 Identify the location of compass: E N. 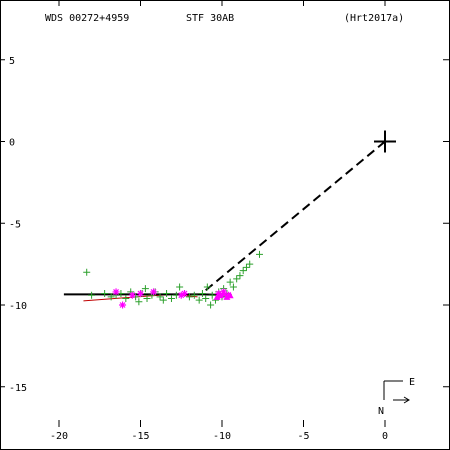
(396, 397).